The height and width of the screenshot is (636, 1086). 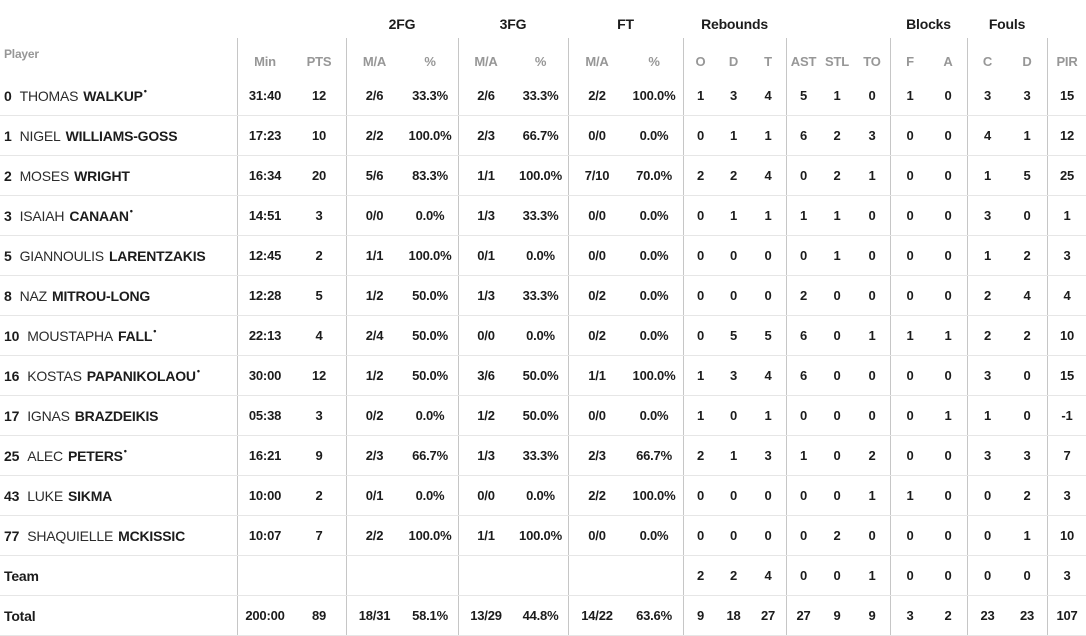 What do you see at coordinates (513, 24) in the screenshot?
I see `group-3fg-label: 3FG` at bounding box center [513, 24].